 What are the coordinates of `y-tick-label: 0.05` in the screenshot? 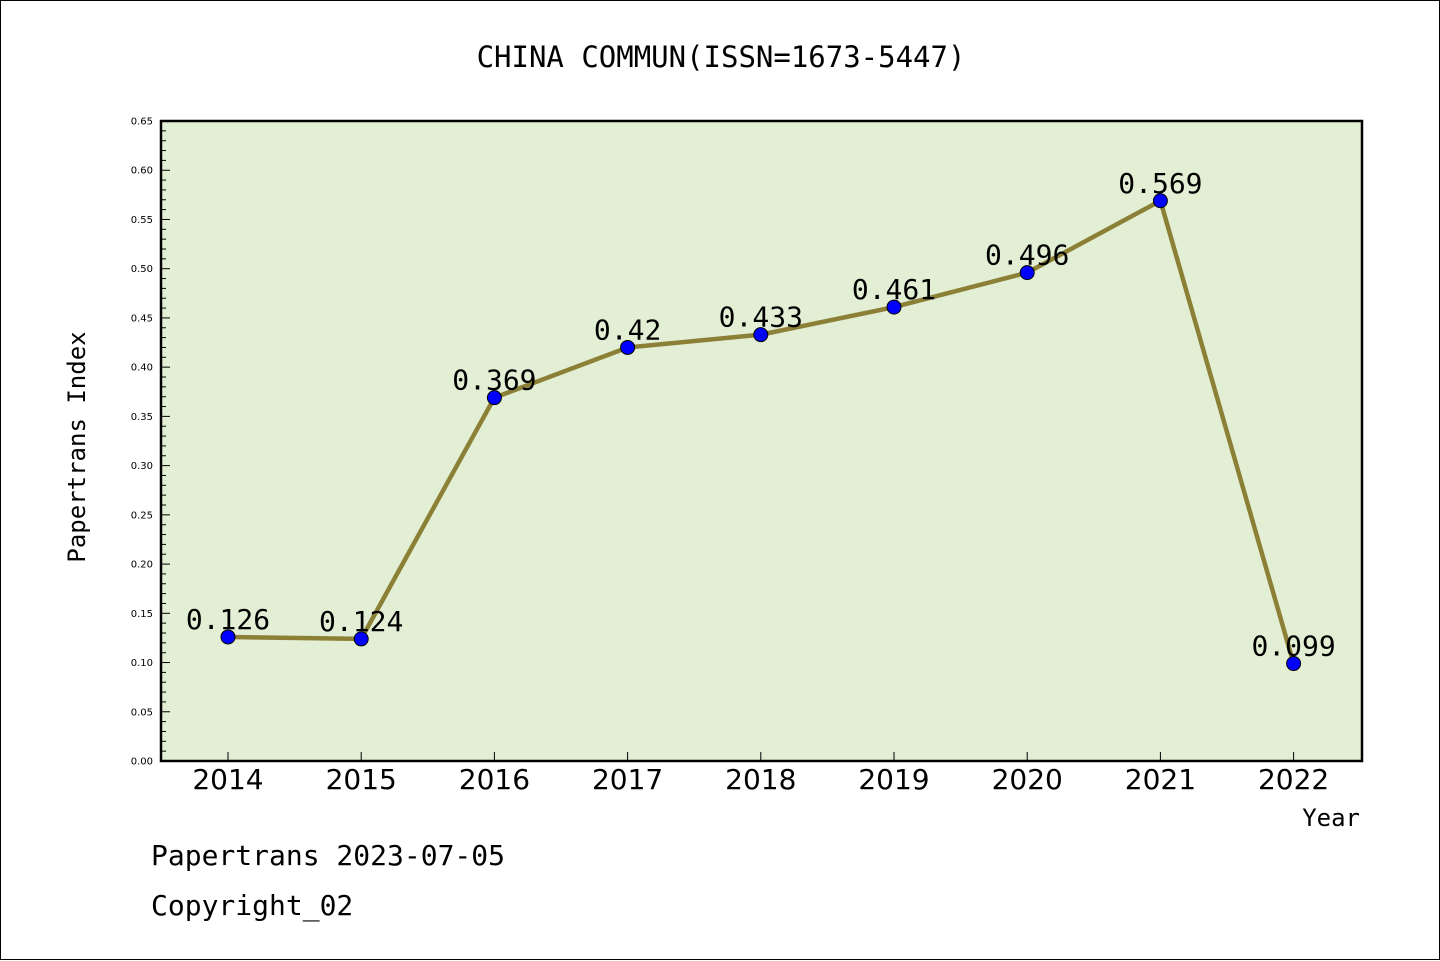 It's located at (142, 712).